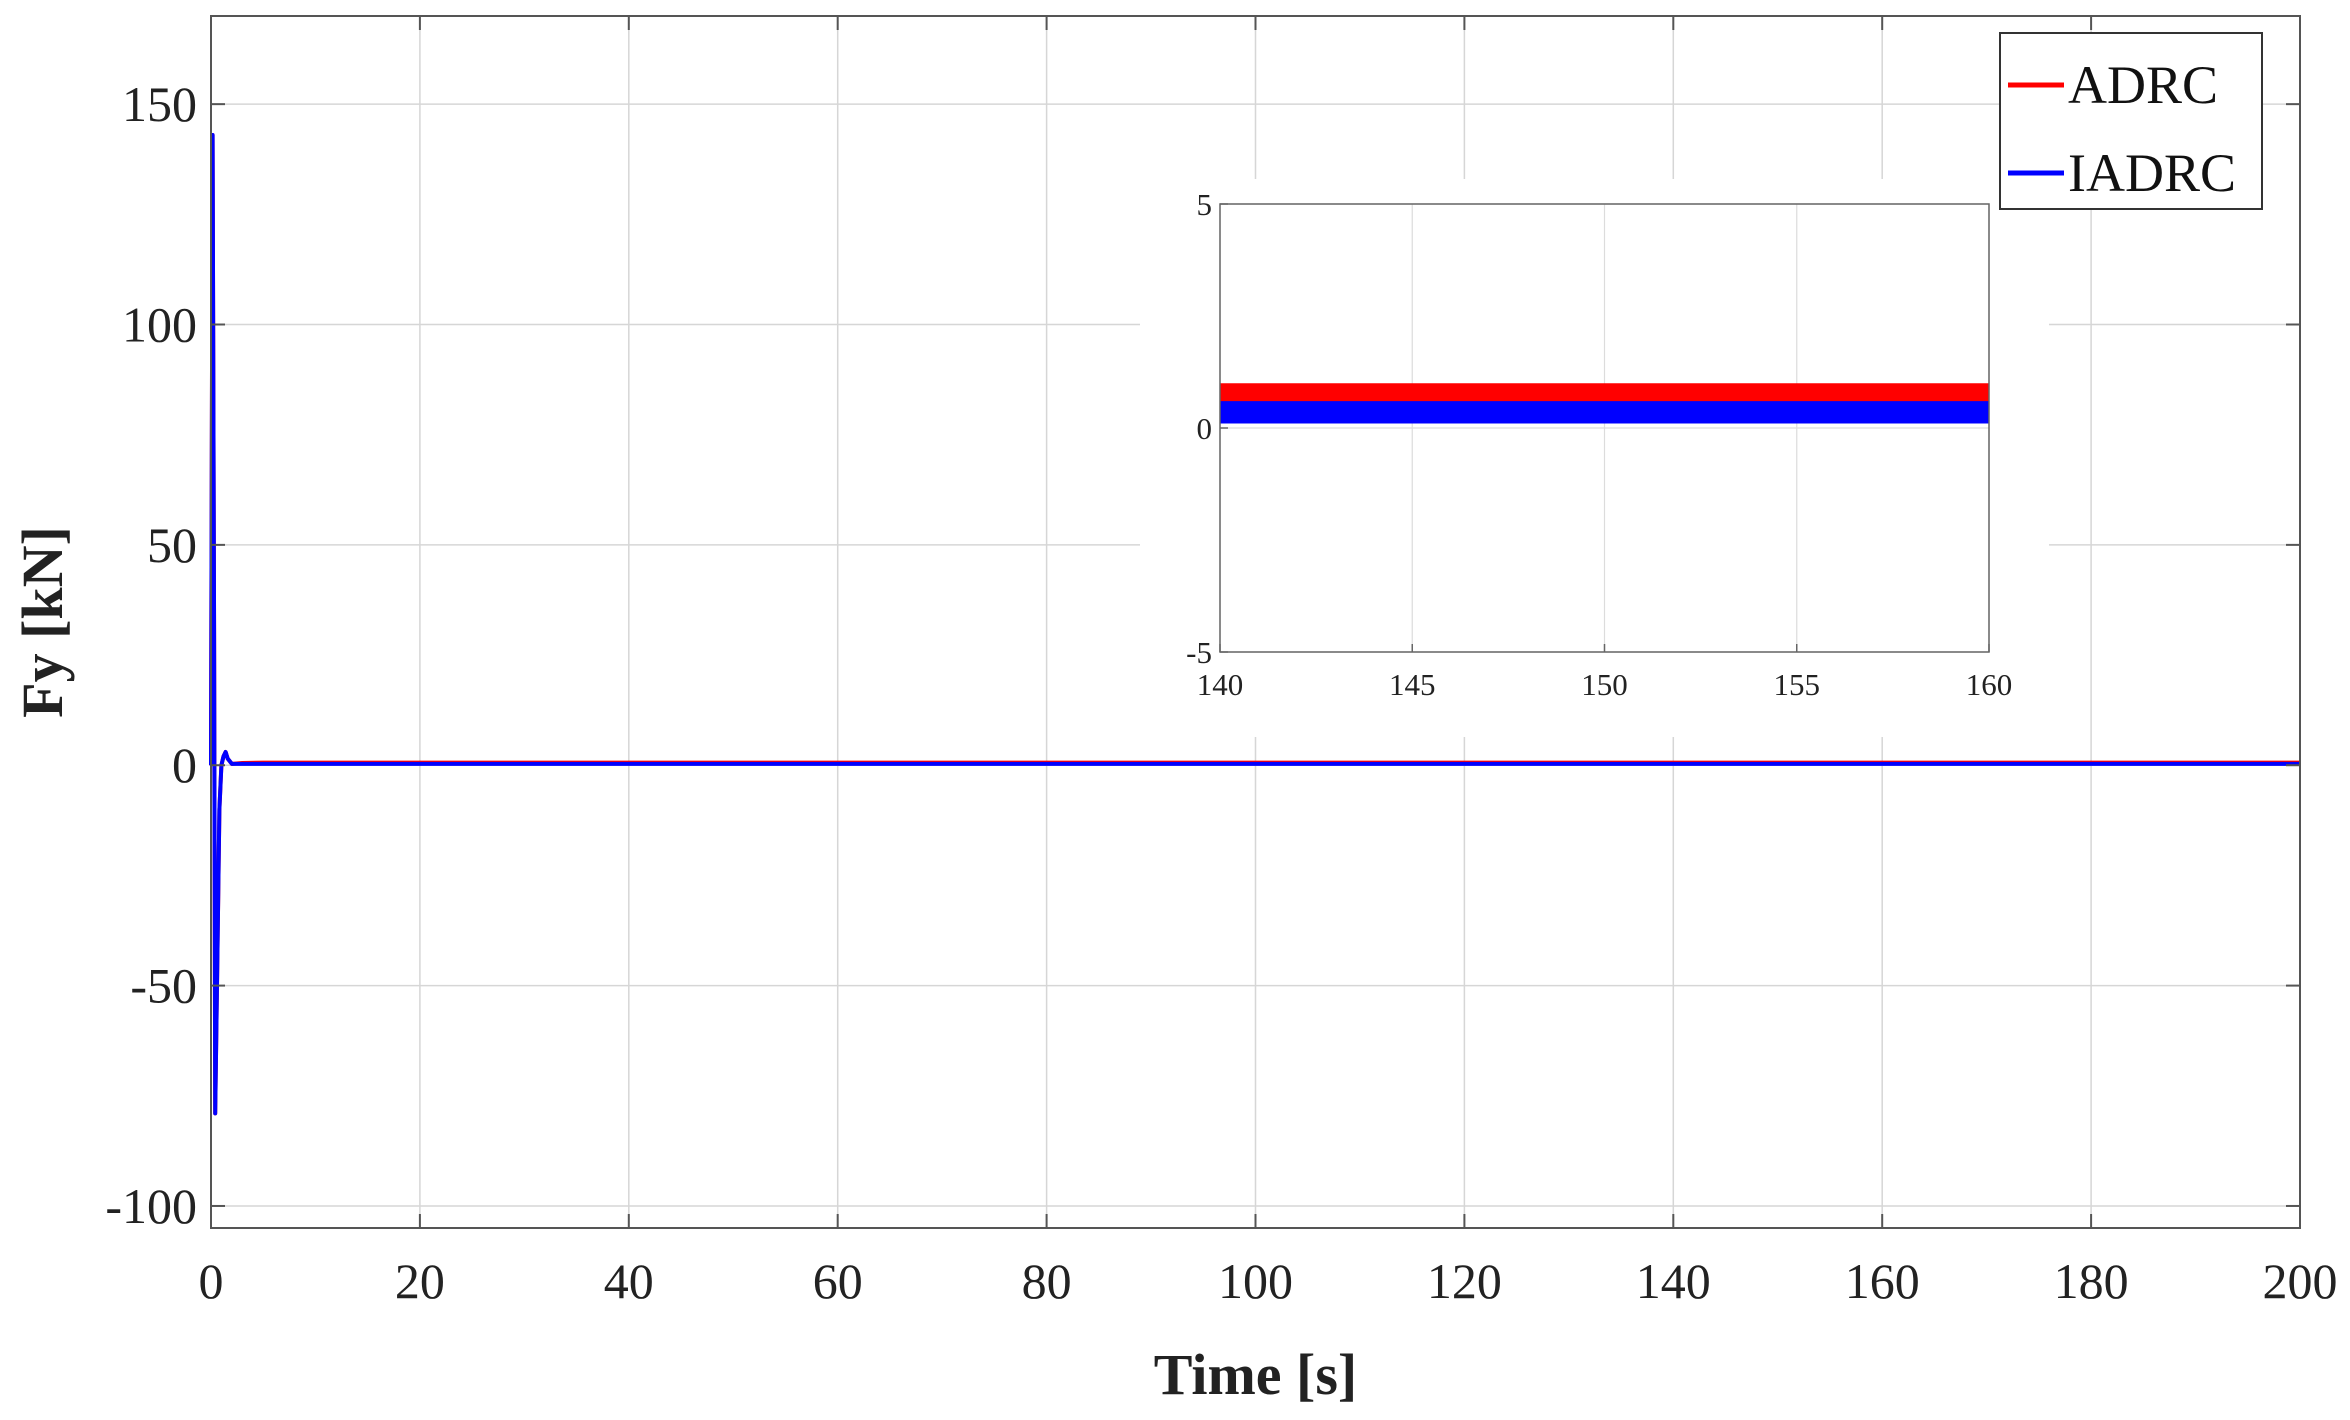 Image resolution: width=2350 pixels, height=1420 pixels. What do you see at coordinates (1604, 684) in the screenshot?
I see `inset-x-tick-label: 150` at bounding box center [1604, 684].